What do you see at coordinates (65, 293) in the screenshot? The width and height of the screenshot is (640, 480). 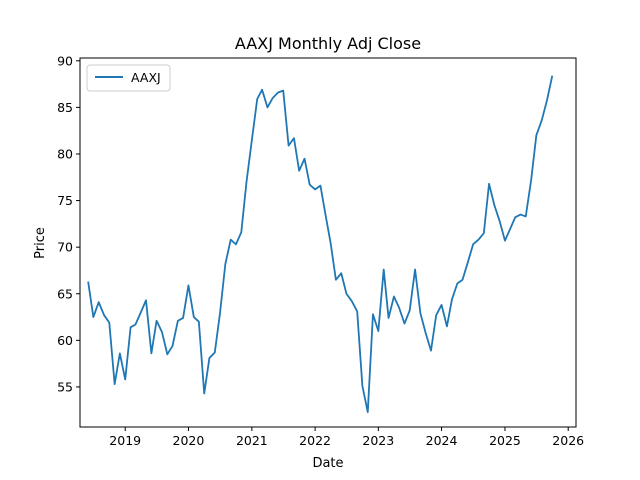 I see `y-tick-label: 65` at bounding box center [65, 293].